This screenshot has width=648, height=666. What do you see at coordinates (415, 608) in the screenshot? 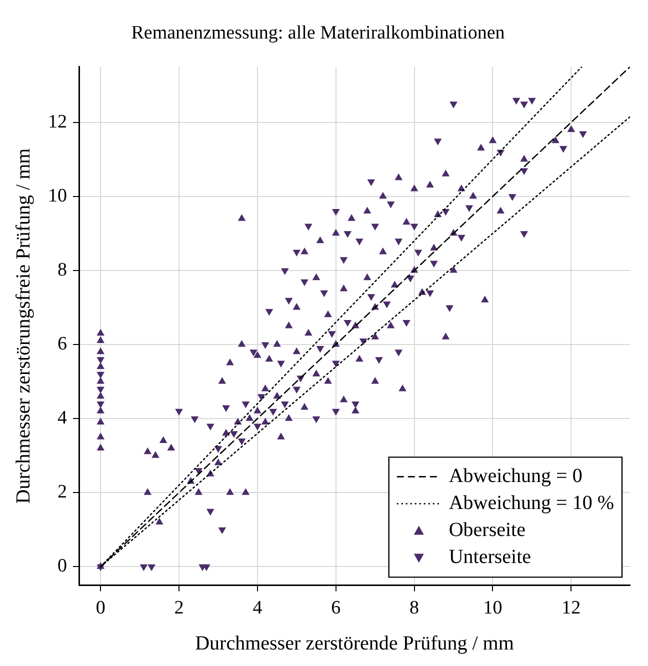
I see `x-tick-label: 8` at bounding box center [415, 608].